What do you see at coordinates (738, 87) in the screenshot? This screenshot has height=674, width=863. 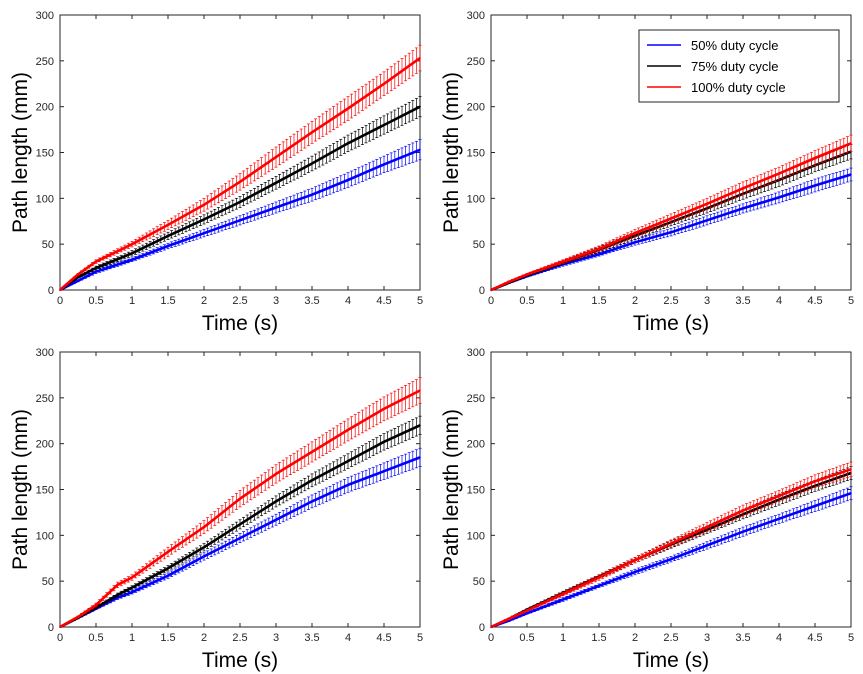 I see `legend-label-3: 100% duty cycle` at bounding box center [738, 87].